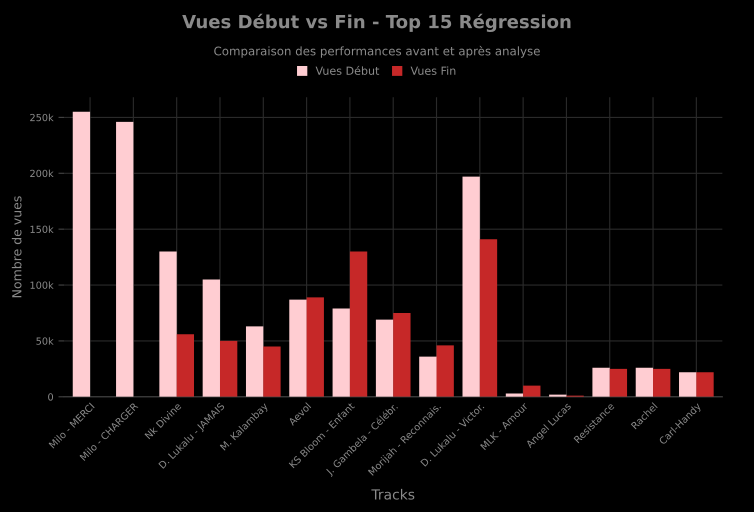  What do you see at coordinates (42, 229) in the screenshot?
I see `y-tick-label: 150k` at bounding box center [42, 229].